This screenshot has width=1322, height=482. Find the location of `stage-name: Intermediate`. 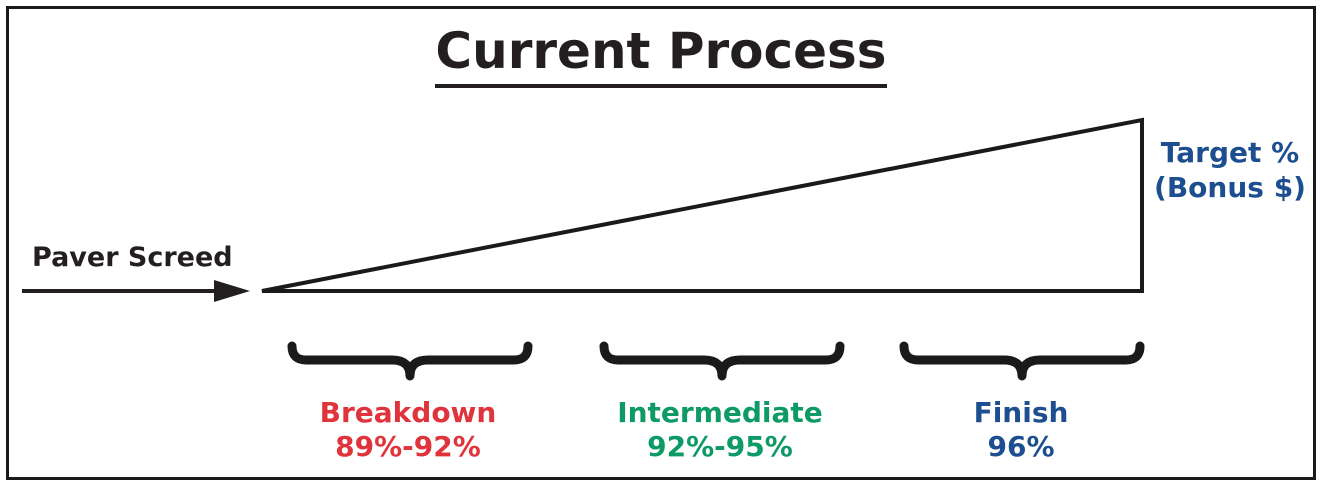

stage-name: Intermediate is located at coordinates (720, 412).